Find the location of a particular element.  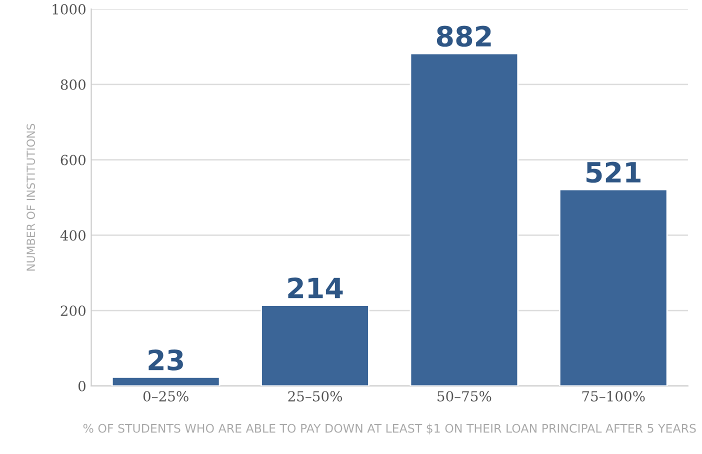

x-tick-label: 50–75% is located at coordinates (465, 396).